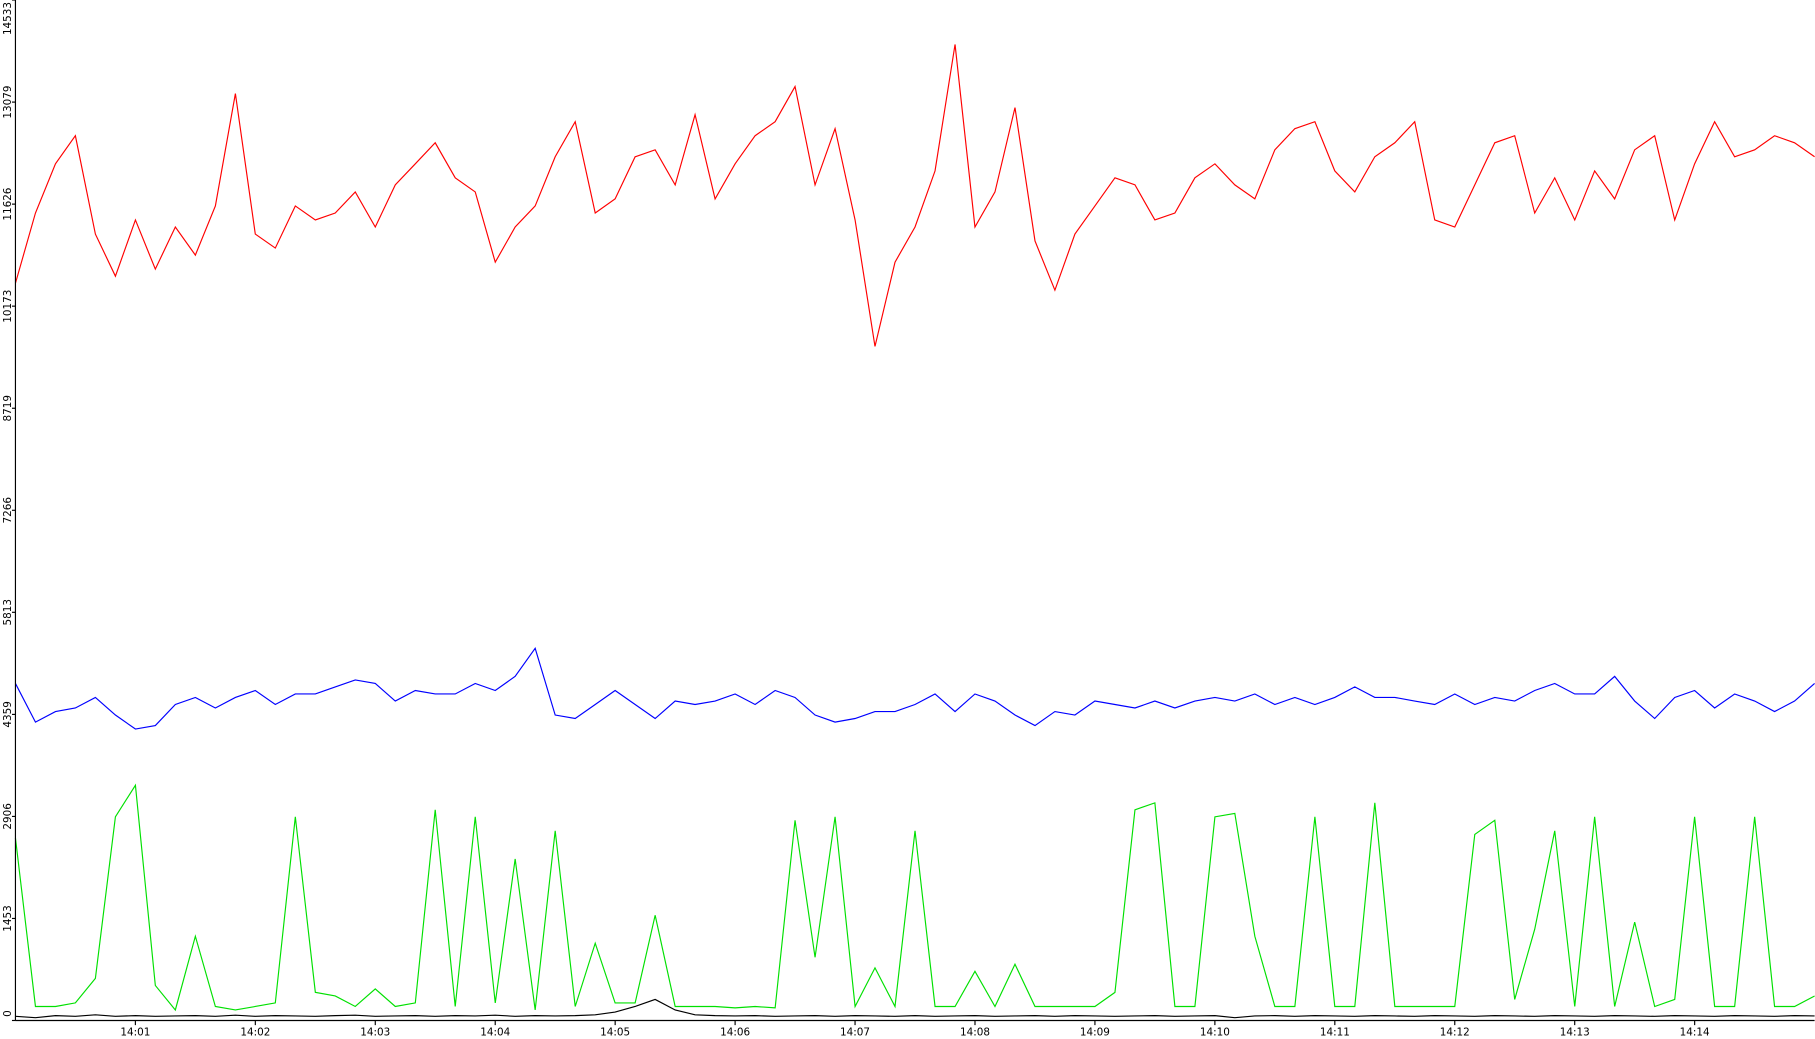 The width and height of the screenshot is (1815, 1039). What do you see at coordinates (8, 510) in the screenshot?
I see `y-tick-label: 7266` at bounding box center [8, 510].